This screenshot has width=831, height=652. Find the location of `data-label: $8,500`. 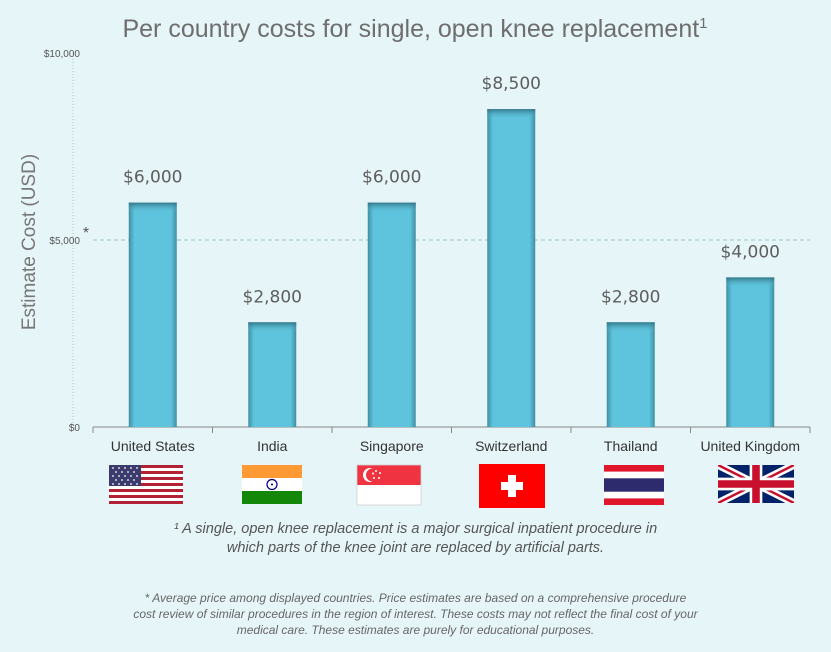

data-label: $8,500 is located at coordinates (511, 84).